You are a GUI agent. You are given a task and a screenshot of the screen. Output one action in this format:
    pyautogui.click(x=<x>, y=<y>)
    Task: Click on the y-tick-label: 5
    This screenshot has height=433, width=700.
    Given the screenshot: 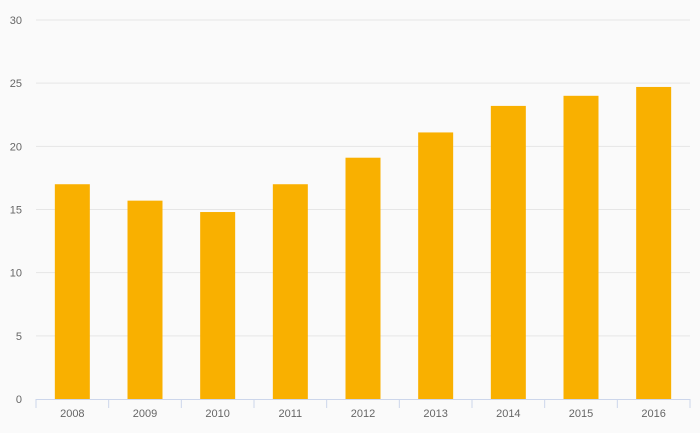 What is the action you would take?
    pyautogui.click(x=19, y=337)
    